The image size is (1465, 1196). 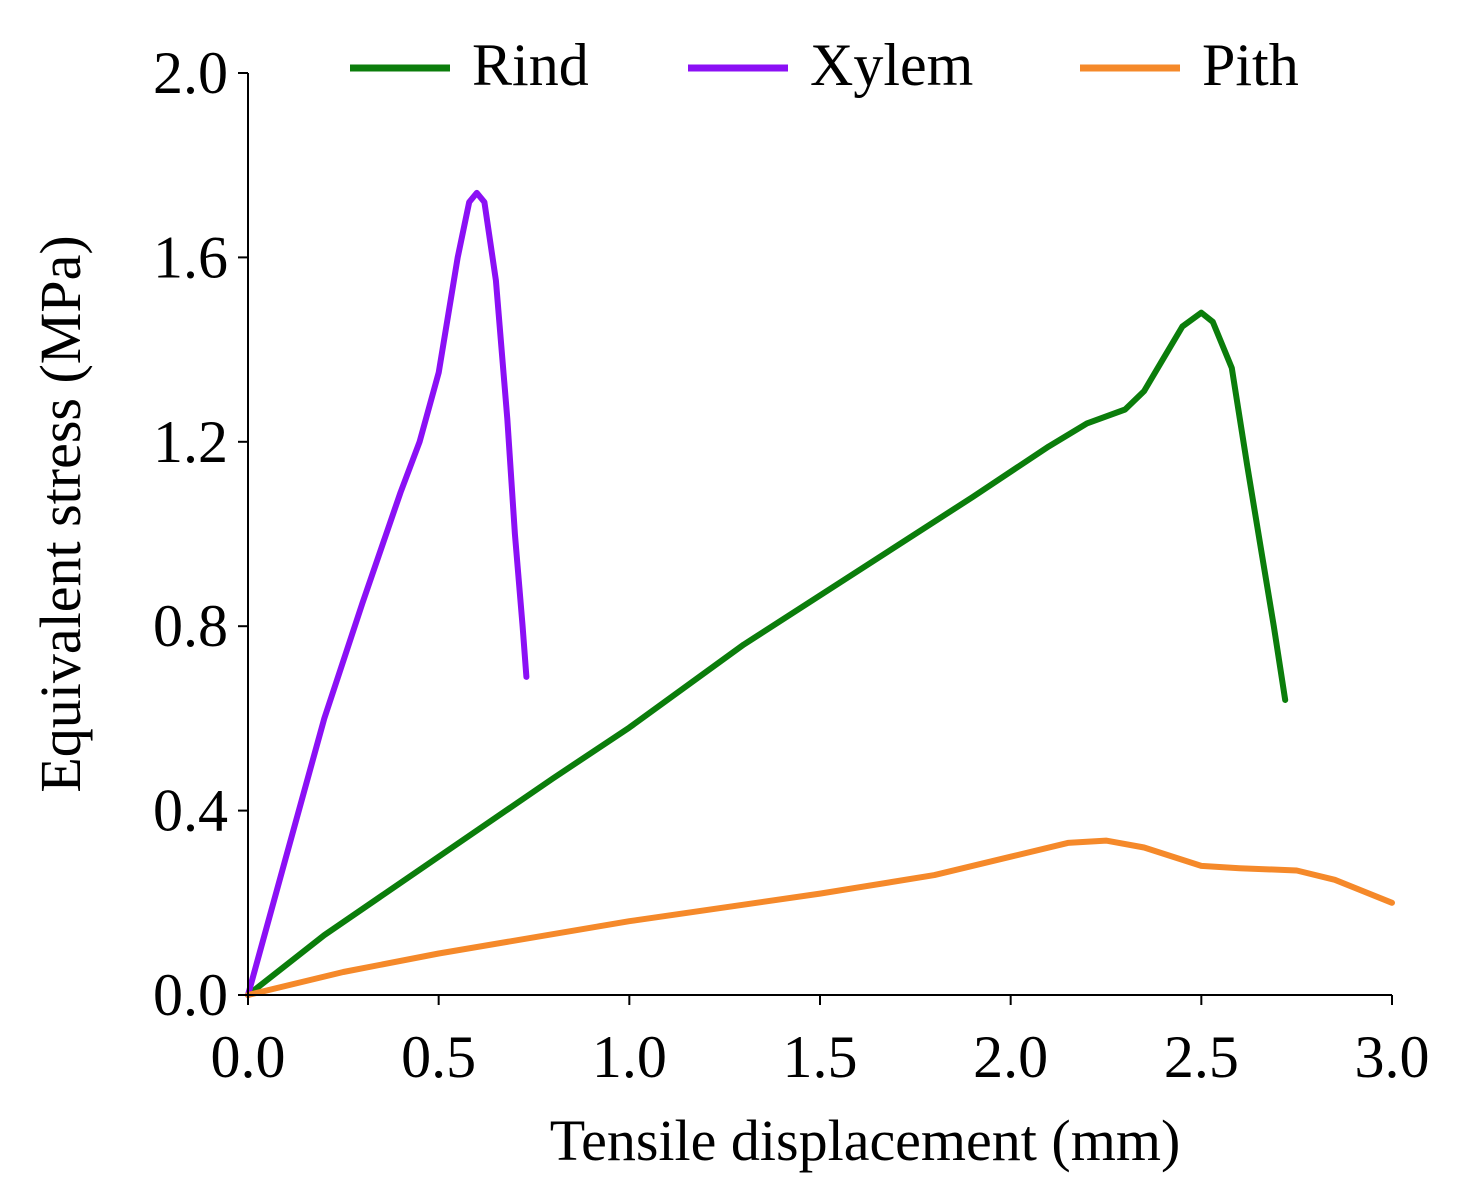 What do you see at coordinates (891, 65) in the screenshot?
I see `legend-label-xylem: Xylem` at bounding box center [891, 65].